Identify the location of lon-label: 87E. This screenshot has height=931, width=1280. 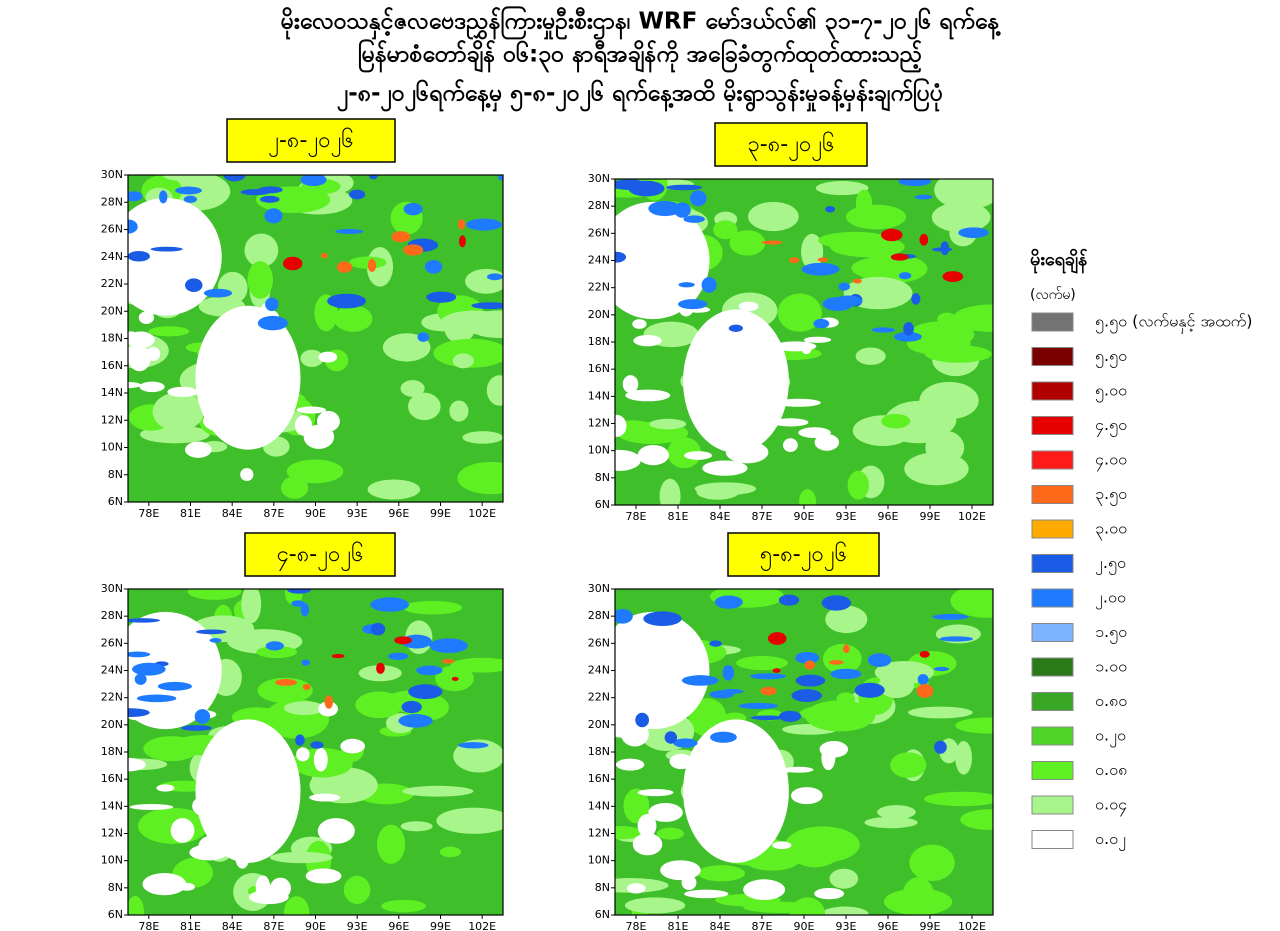
(273, 513).